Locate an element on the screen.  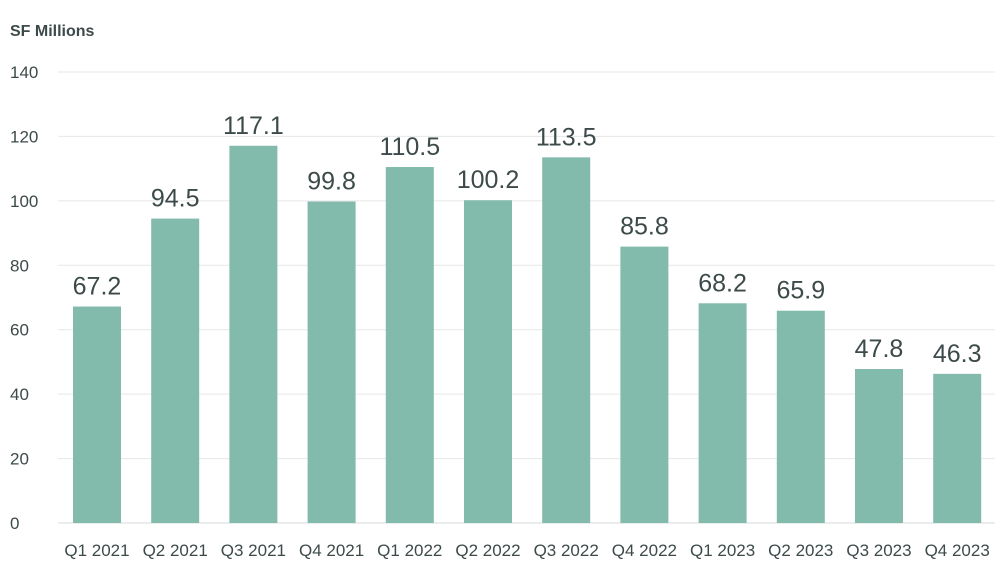
data-label: 47.8 is located at coordinates (879, 349).